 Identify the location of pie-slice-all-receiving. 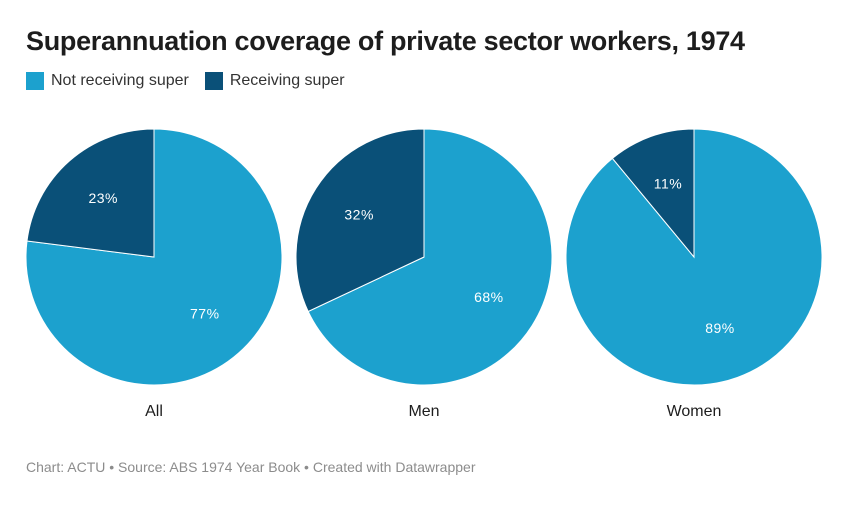
(90, 193).